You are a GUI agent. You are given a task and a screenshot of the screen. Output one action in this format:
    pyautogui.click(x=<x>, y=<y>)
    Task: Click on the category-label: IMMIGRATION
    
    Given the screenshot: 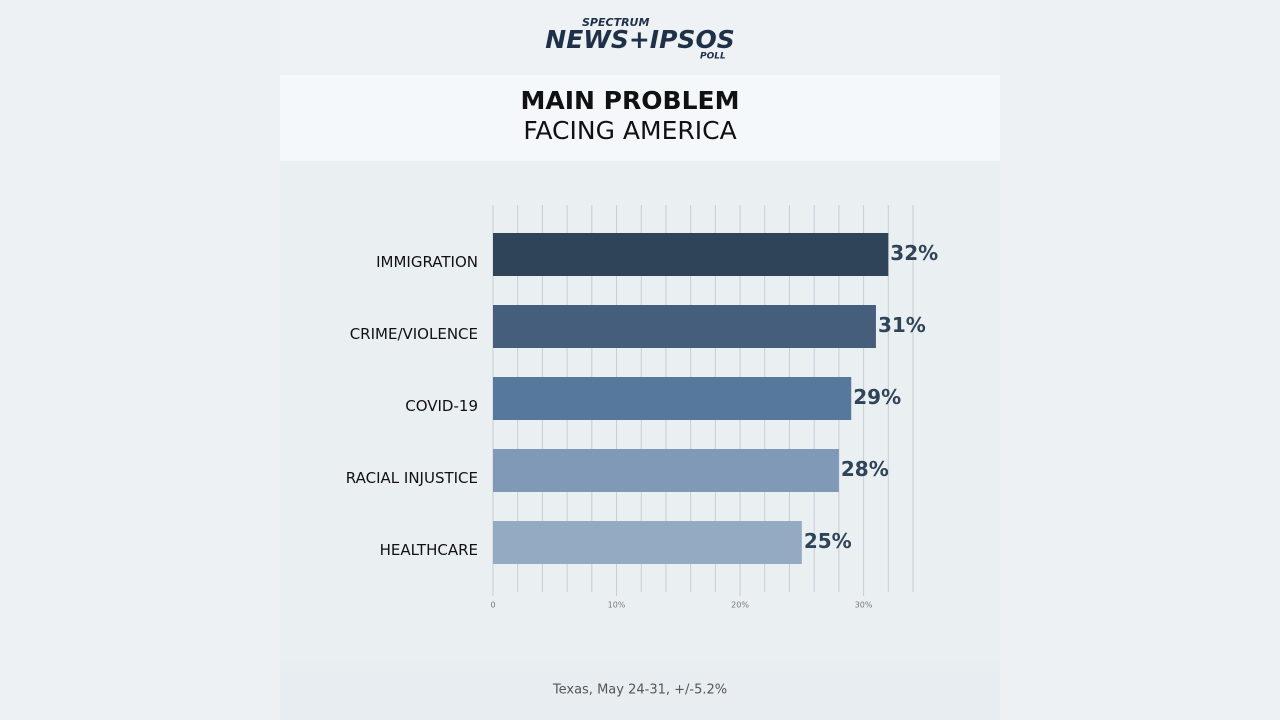 What is the action you would take?
    pyautogui.click(x=427, y=262)
    